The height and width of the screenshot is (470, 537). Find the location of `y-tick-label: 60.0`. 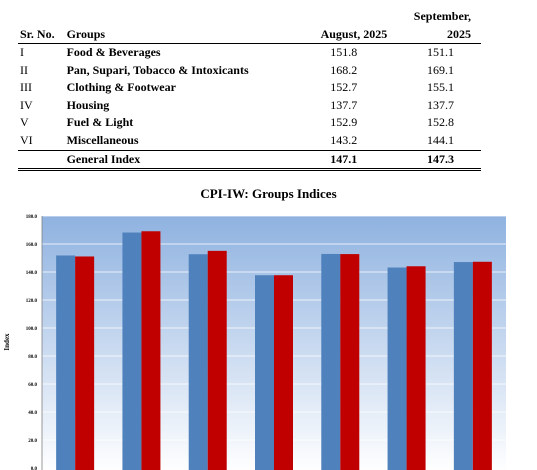

y-tick-label: 60.0 is located at coordinates (32, 385).